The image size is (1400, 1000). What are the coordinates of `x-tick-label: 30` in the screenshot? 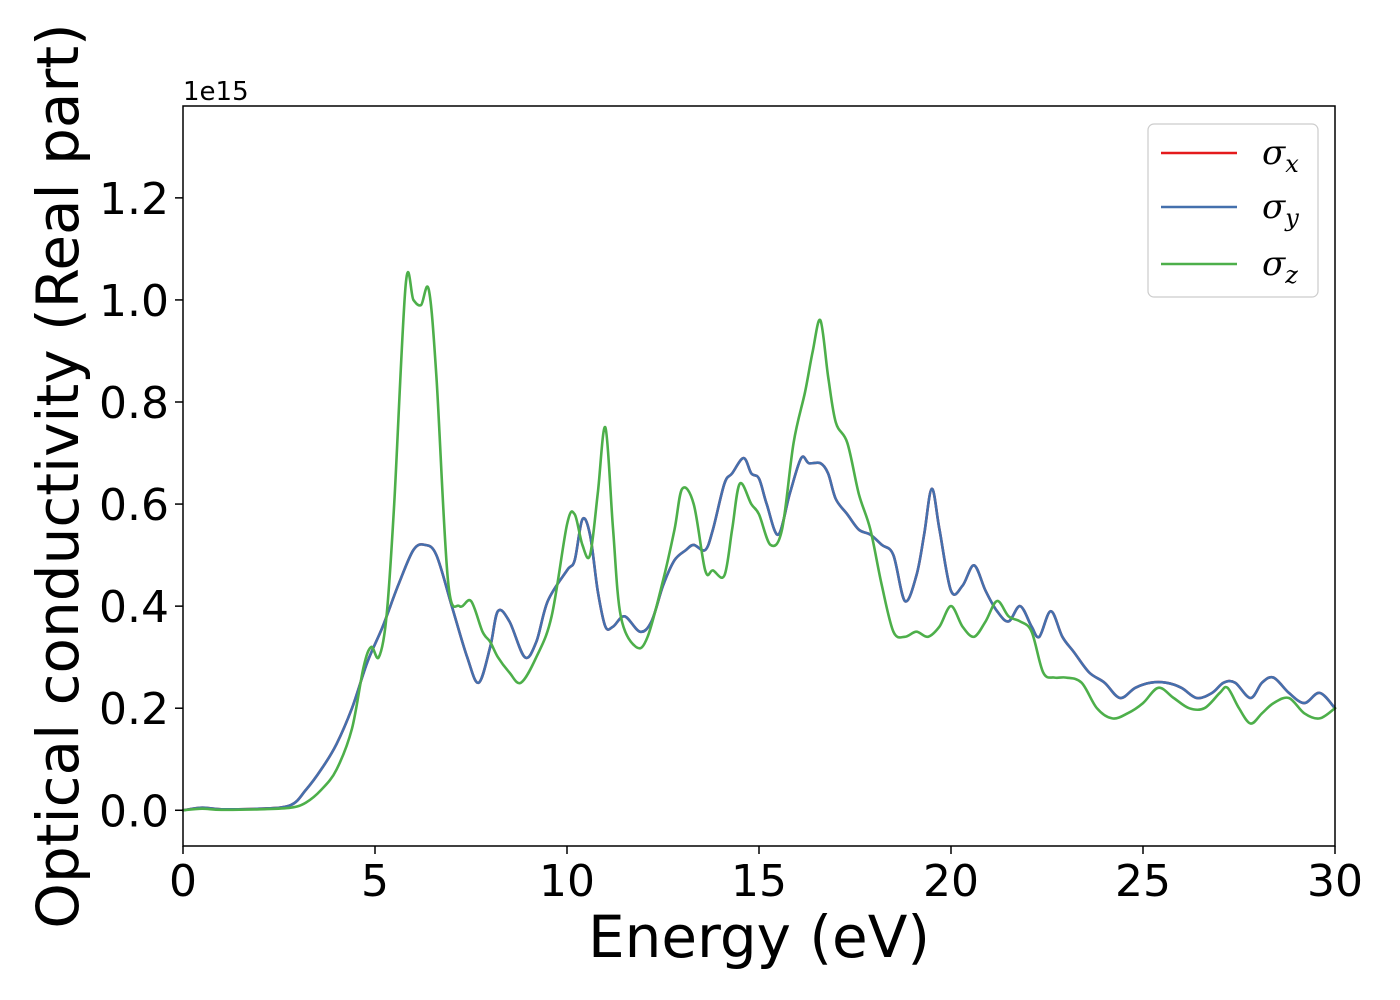 It's located at (1335, 881).